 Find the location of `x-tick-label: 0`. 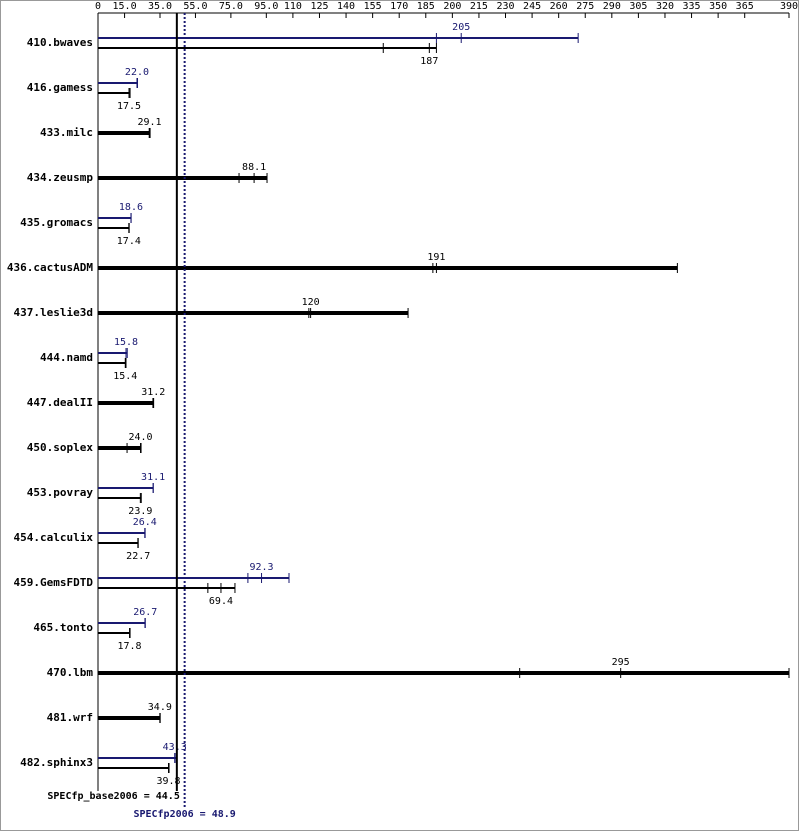

x-tick-label: 0 is located at coordinates (98, 6).